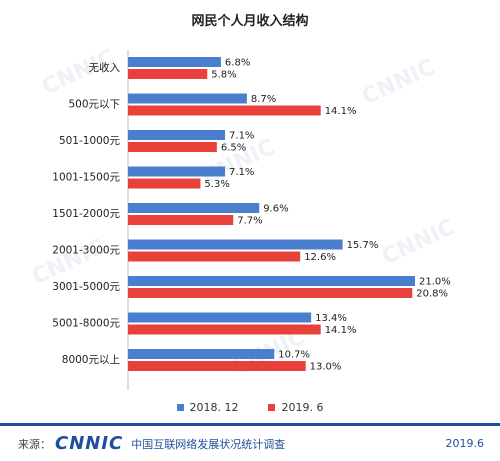  I want to click on data-label: 8.7%, so click(263, 99).